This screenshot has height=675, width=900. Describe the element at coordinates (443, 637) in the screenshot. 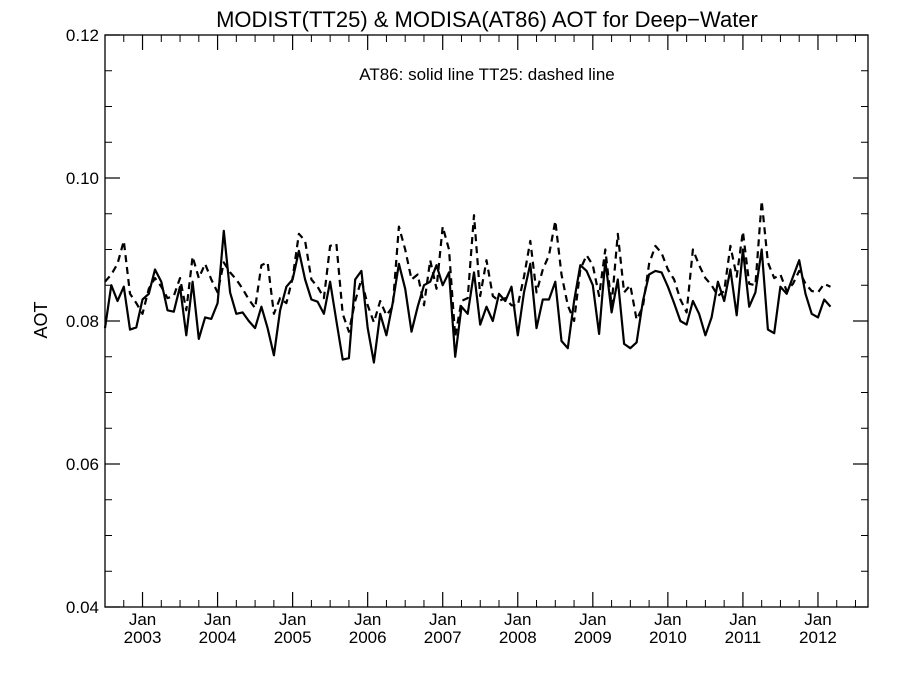

I see `x-tick-year-label: 2007` at that location.